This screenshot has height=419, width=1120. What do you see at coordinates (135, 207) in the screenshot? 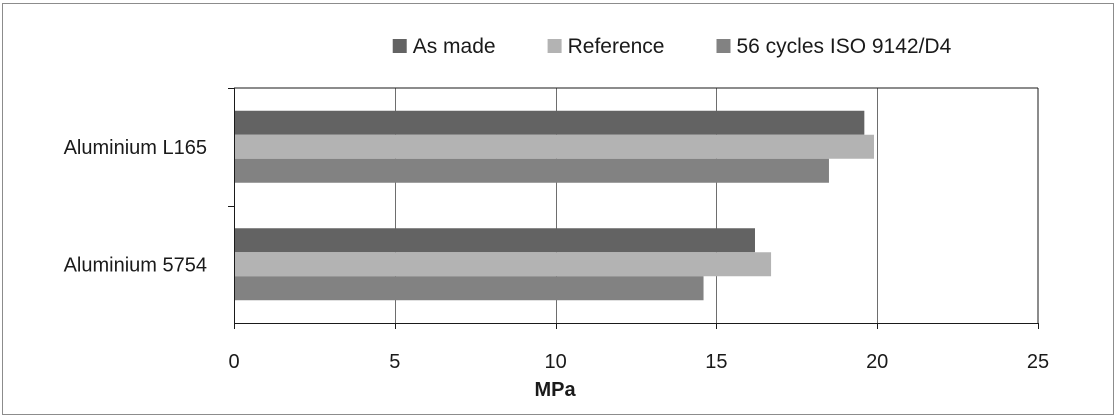
I see `category-labels: Aluminium L165 Aluminium 5754` at bounding box center [135, 207].